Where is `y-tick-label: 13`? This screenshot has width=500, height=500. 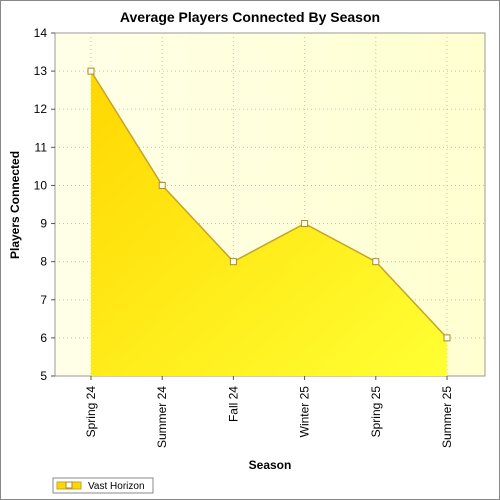 y-tick-label: 13 is located at coordinates (41, 71).